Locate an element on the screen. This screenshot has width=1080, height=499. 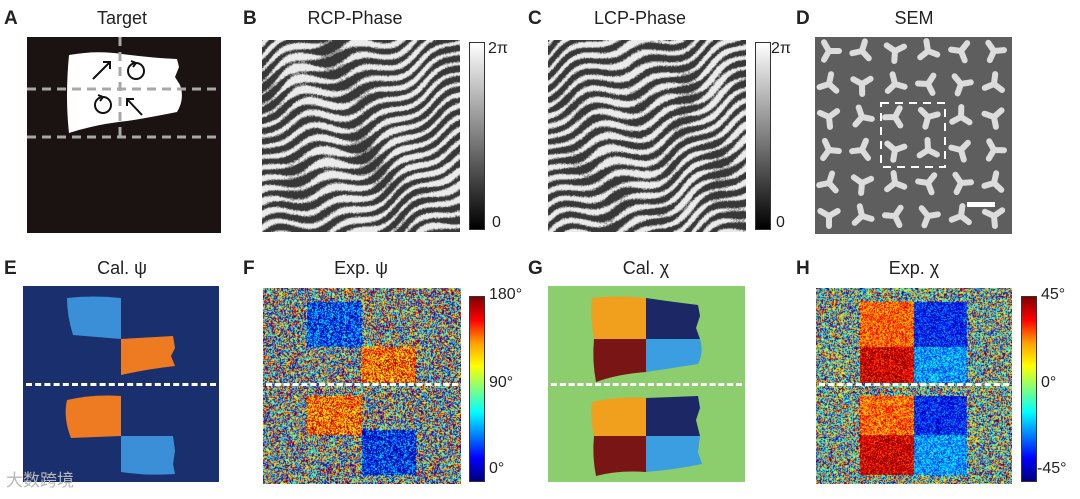
chi-colorbar-max: 45° is located at coordinates (1053, 294).